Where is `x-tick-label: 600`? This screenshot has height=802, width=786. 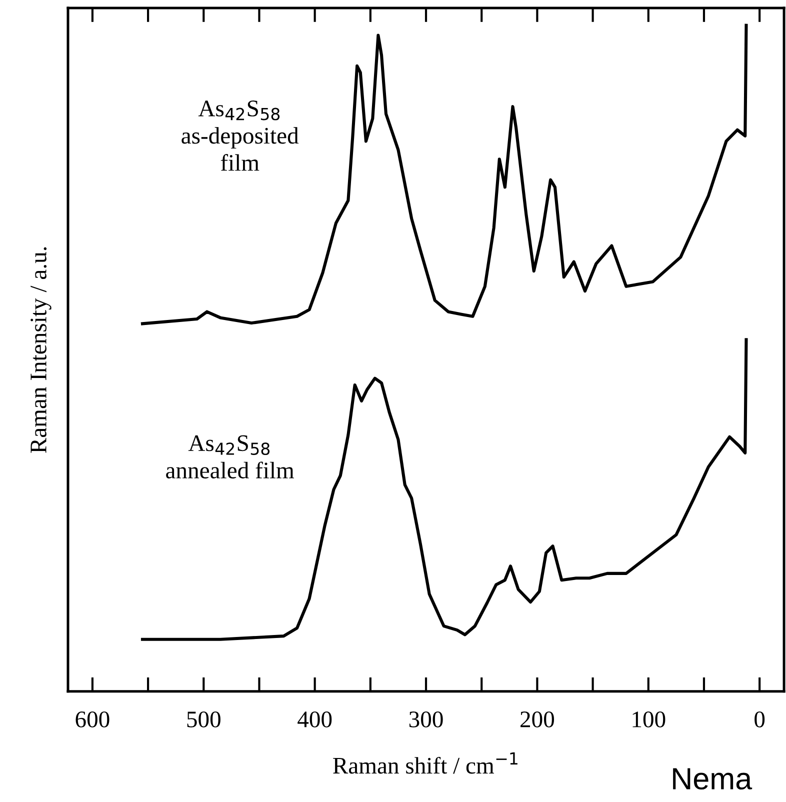
x-tick-label: 600 is located at coordinates (93, 719).